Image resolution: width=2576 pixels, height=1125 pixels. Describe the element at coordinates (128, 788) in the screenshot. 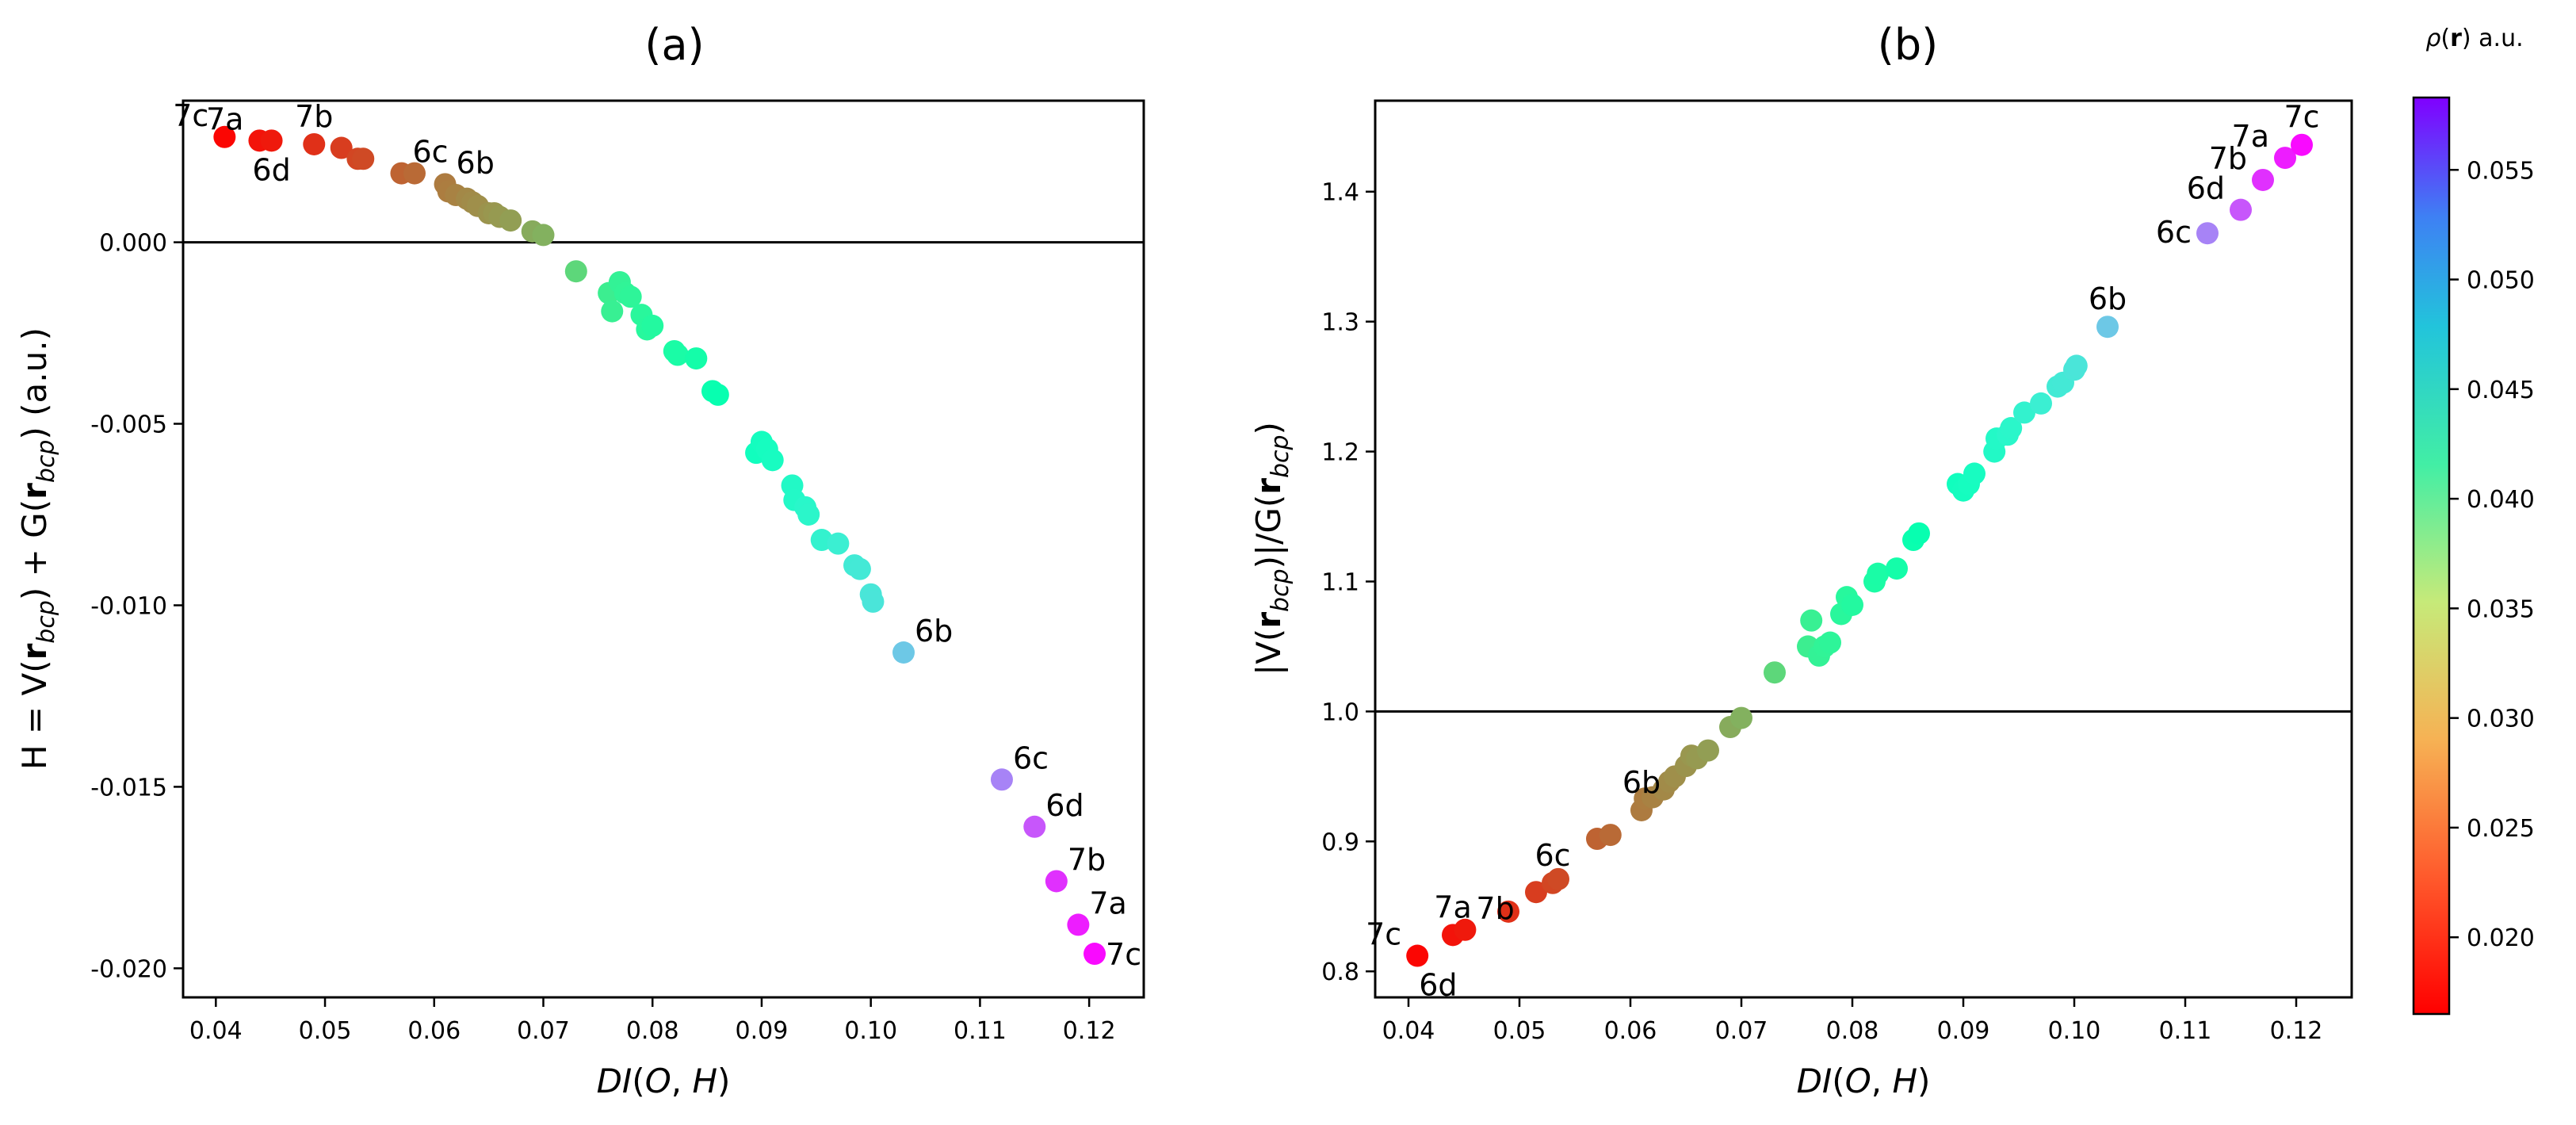

I see `panel-a-y-tick-label-3: -0.015` at that location.